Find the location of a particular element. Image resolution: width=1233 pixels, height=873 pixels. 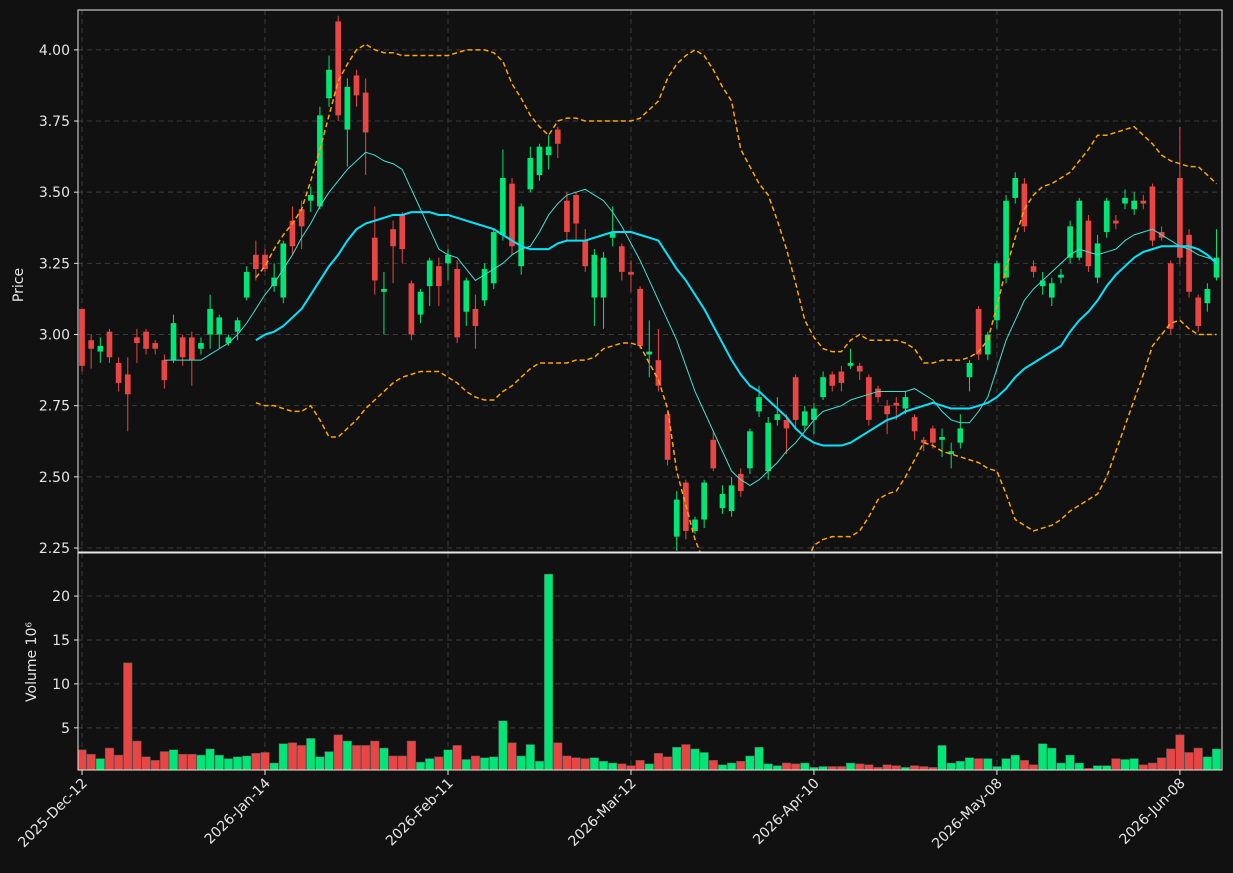

volume-tick-label: 20 is located at coordinates (61, 597).